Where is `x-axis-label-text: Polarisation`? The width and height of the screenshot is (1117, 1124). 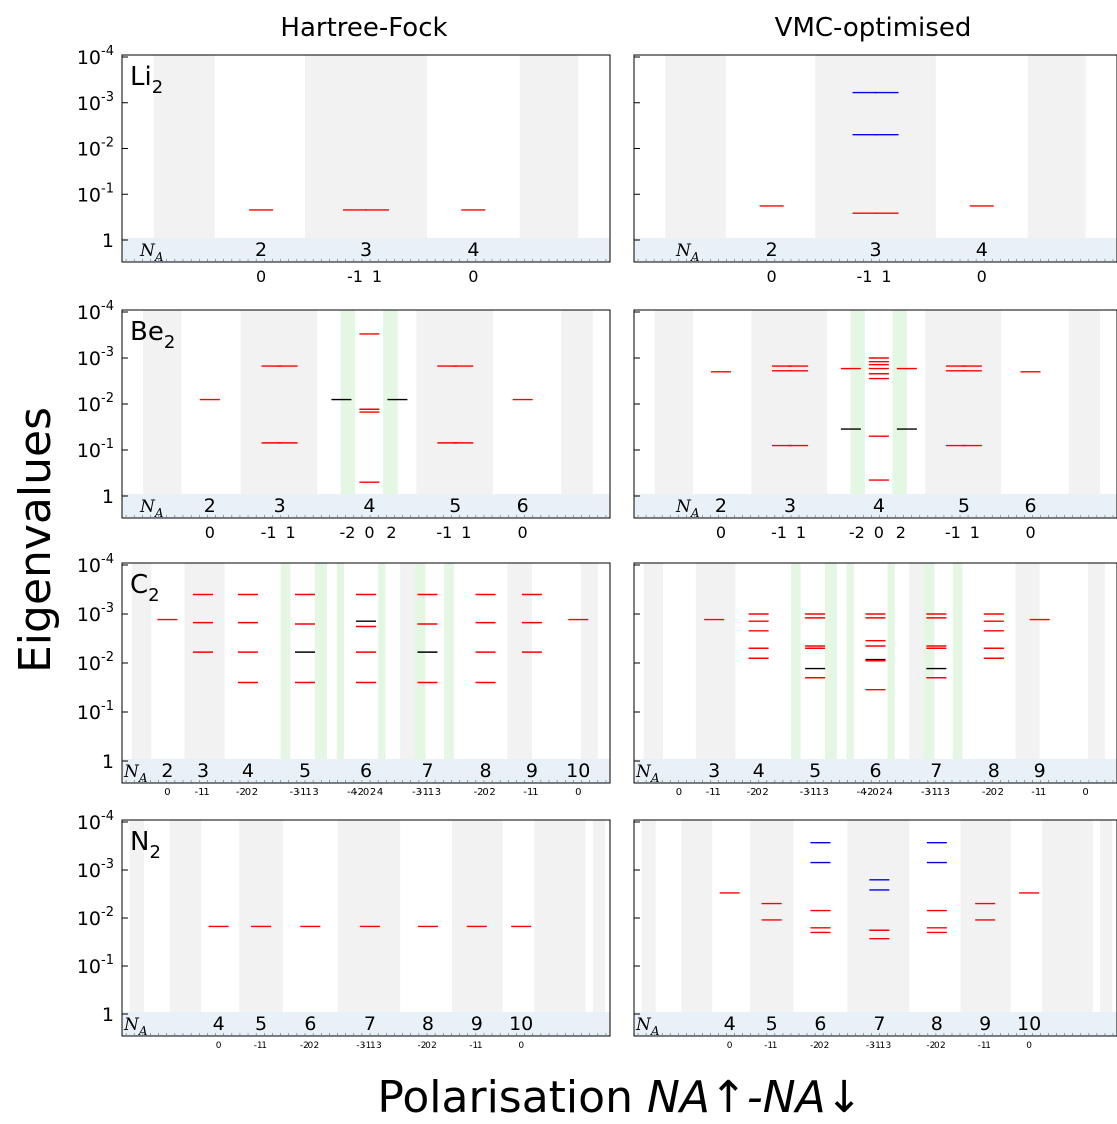 x-axis-label-text: Polarisation is located at coordinates (512, 1097).